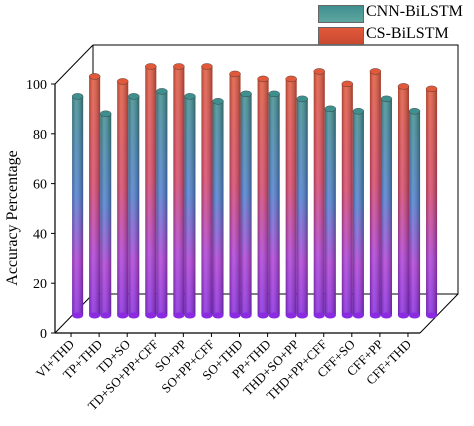 The width and height of the screenshot is (474, 426). I want to click on y-tick-label: 0, so click(43, 334).